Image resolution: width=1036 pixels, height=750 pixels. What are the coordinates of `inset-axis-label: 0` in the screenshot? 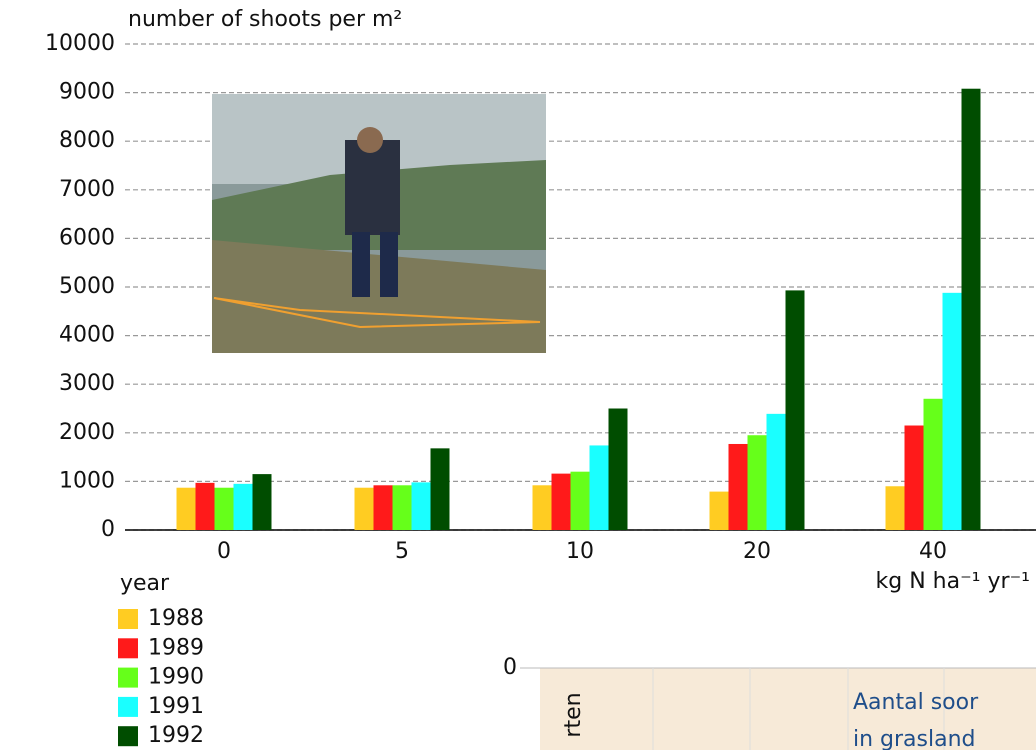 It's located at (510, 667).